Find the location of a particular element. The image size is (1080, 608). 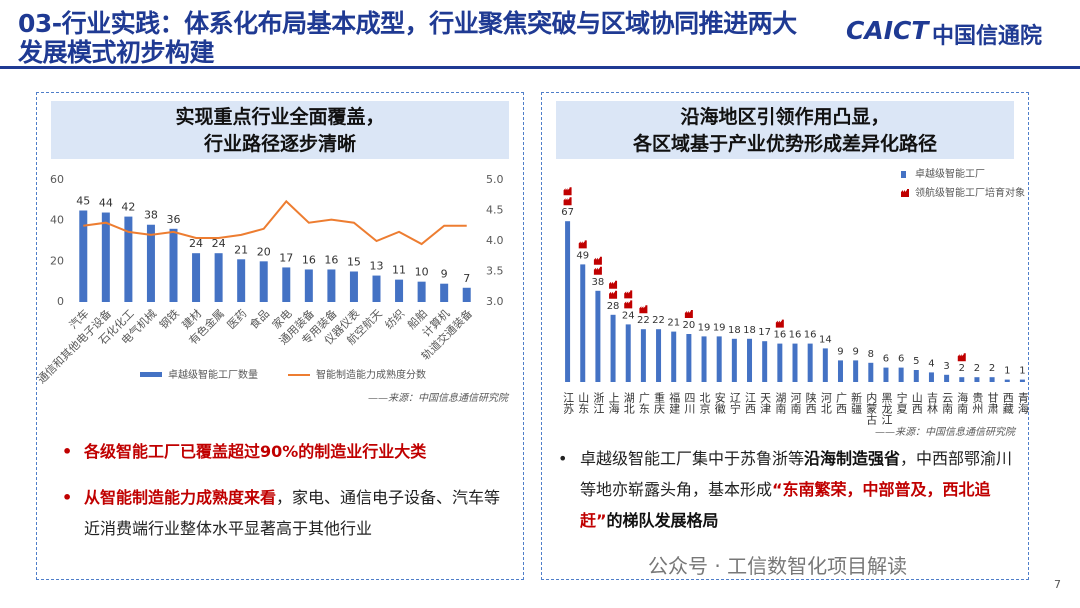

legend-label: 卓越级智能工厂数量 is located at coordinates (213, 374).